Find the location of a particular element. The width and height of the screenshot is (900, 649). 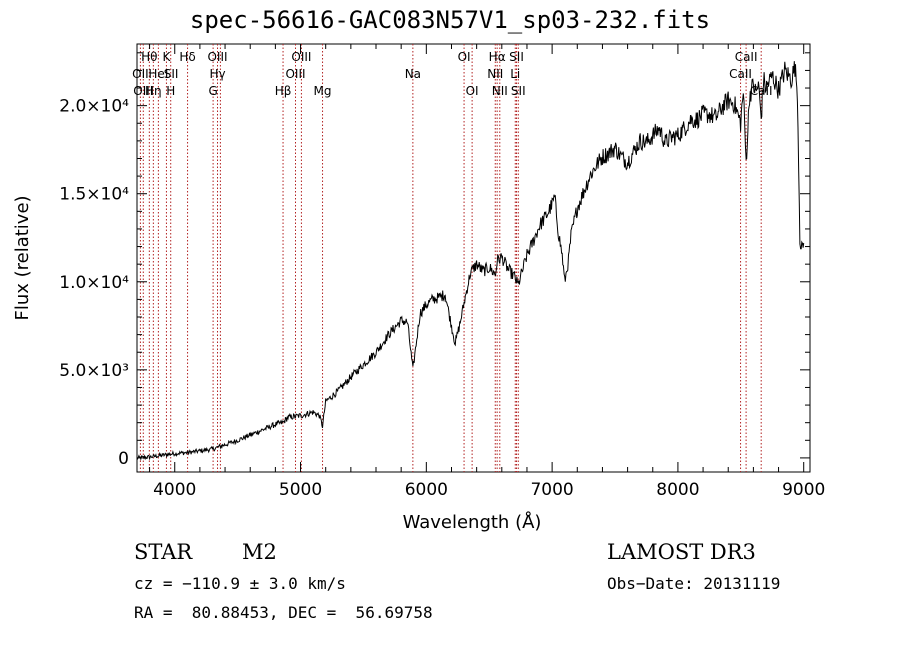

x-tick-label: 5000 is located at coordinates (300, 490).